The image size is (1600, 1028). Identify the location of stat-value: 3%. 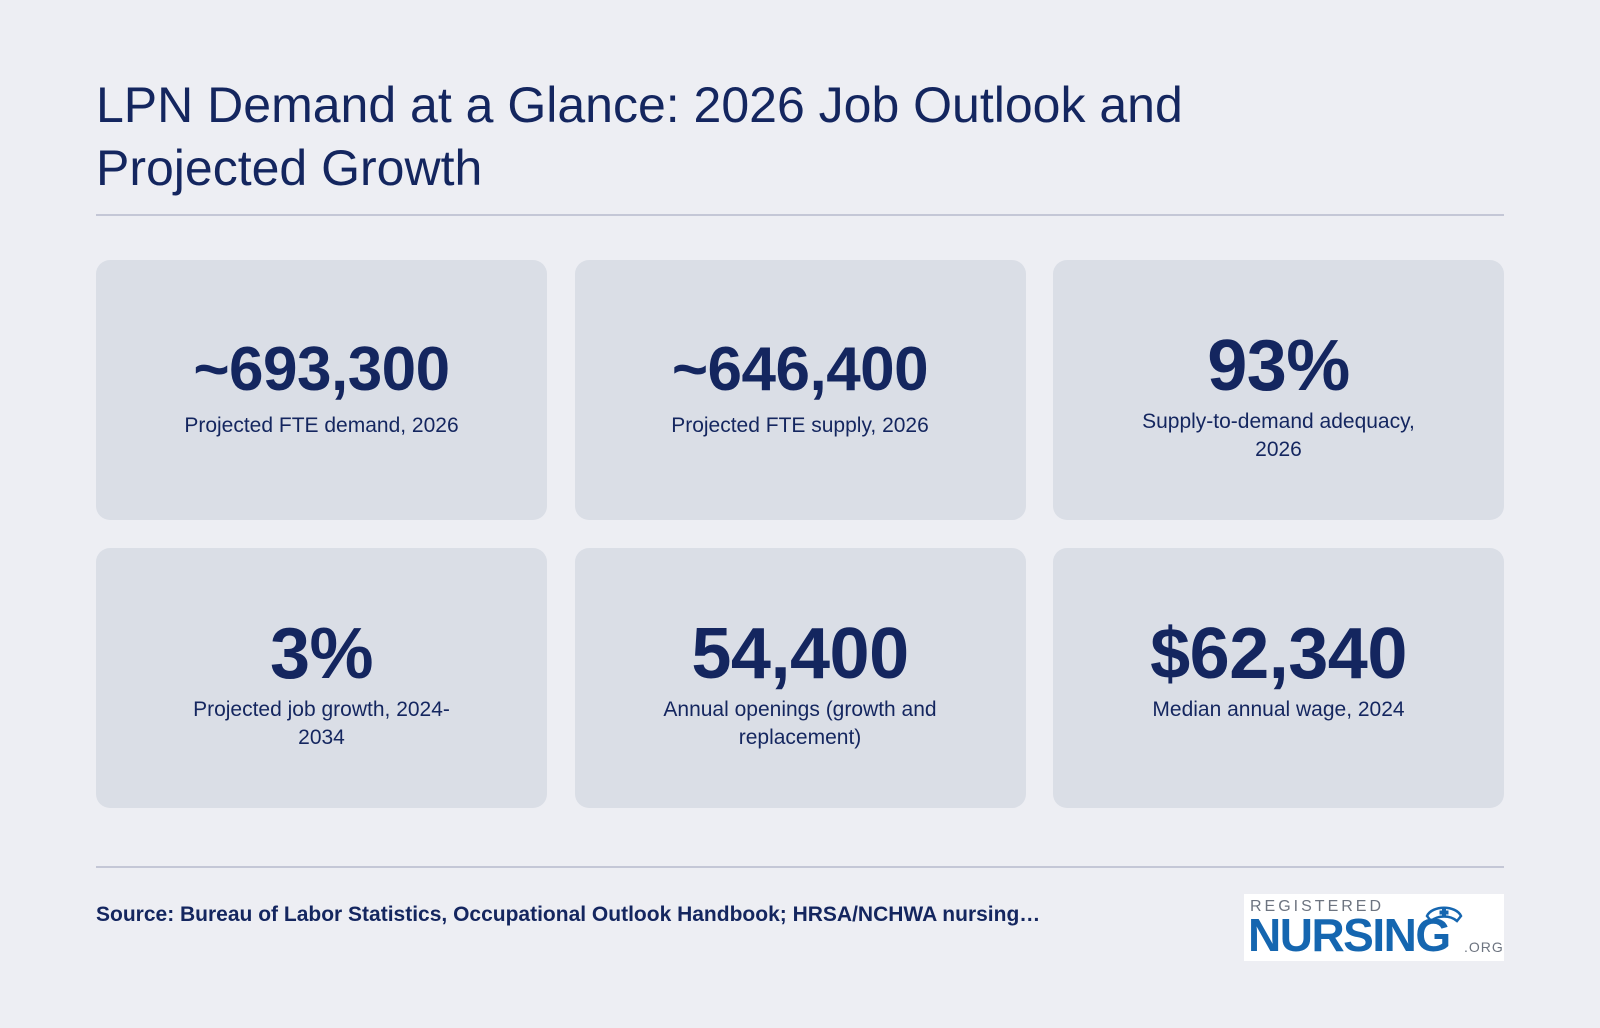
(321, 654).